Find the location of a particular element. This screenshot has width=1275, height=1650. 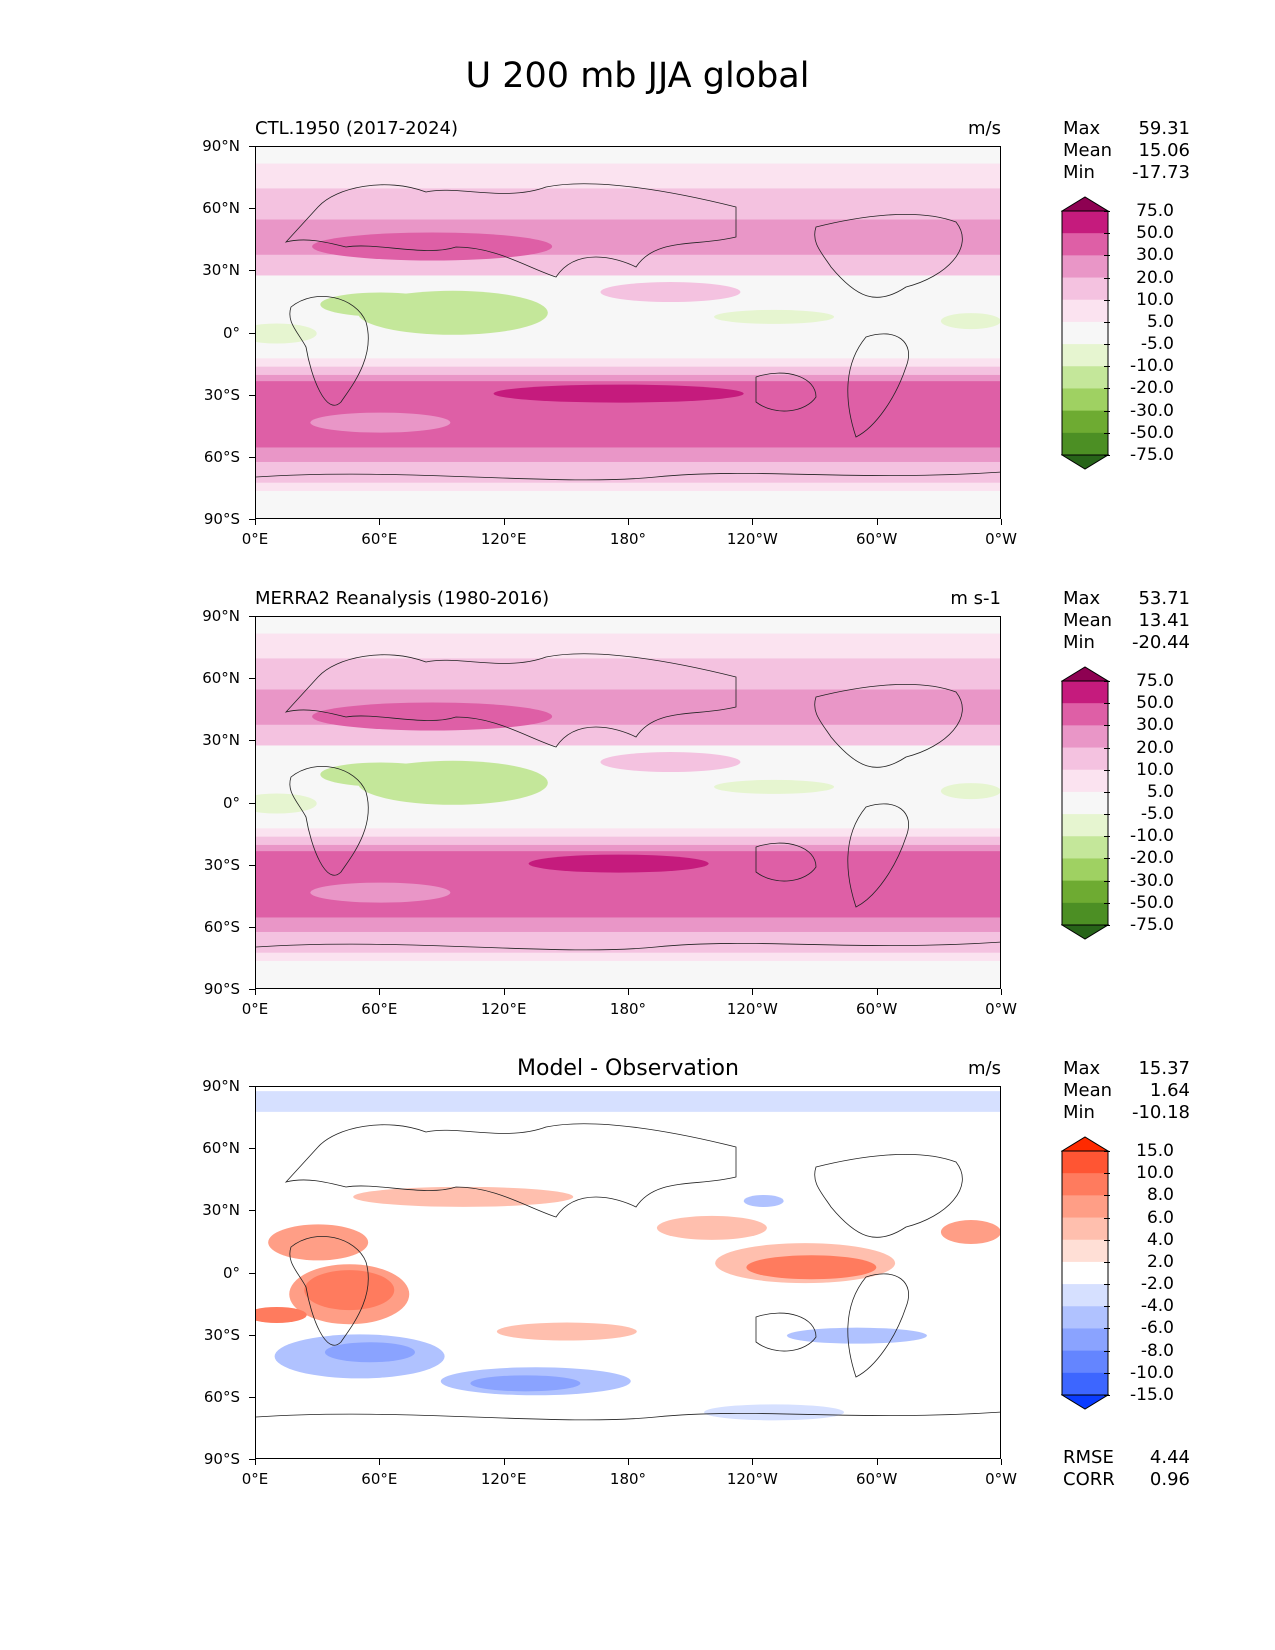

x-tick-label: 0°W is located at coordinates (1001, 1009).